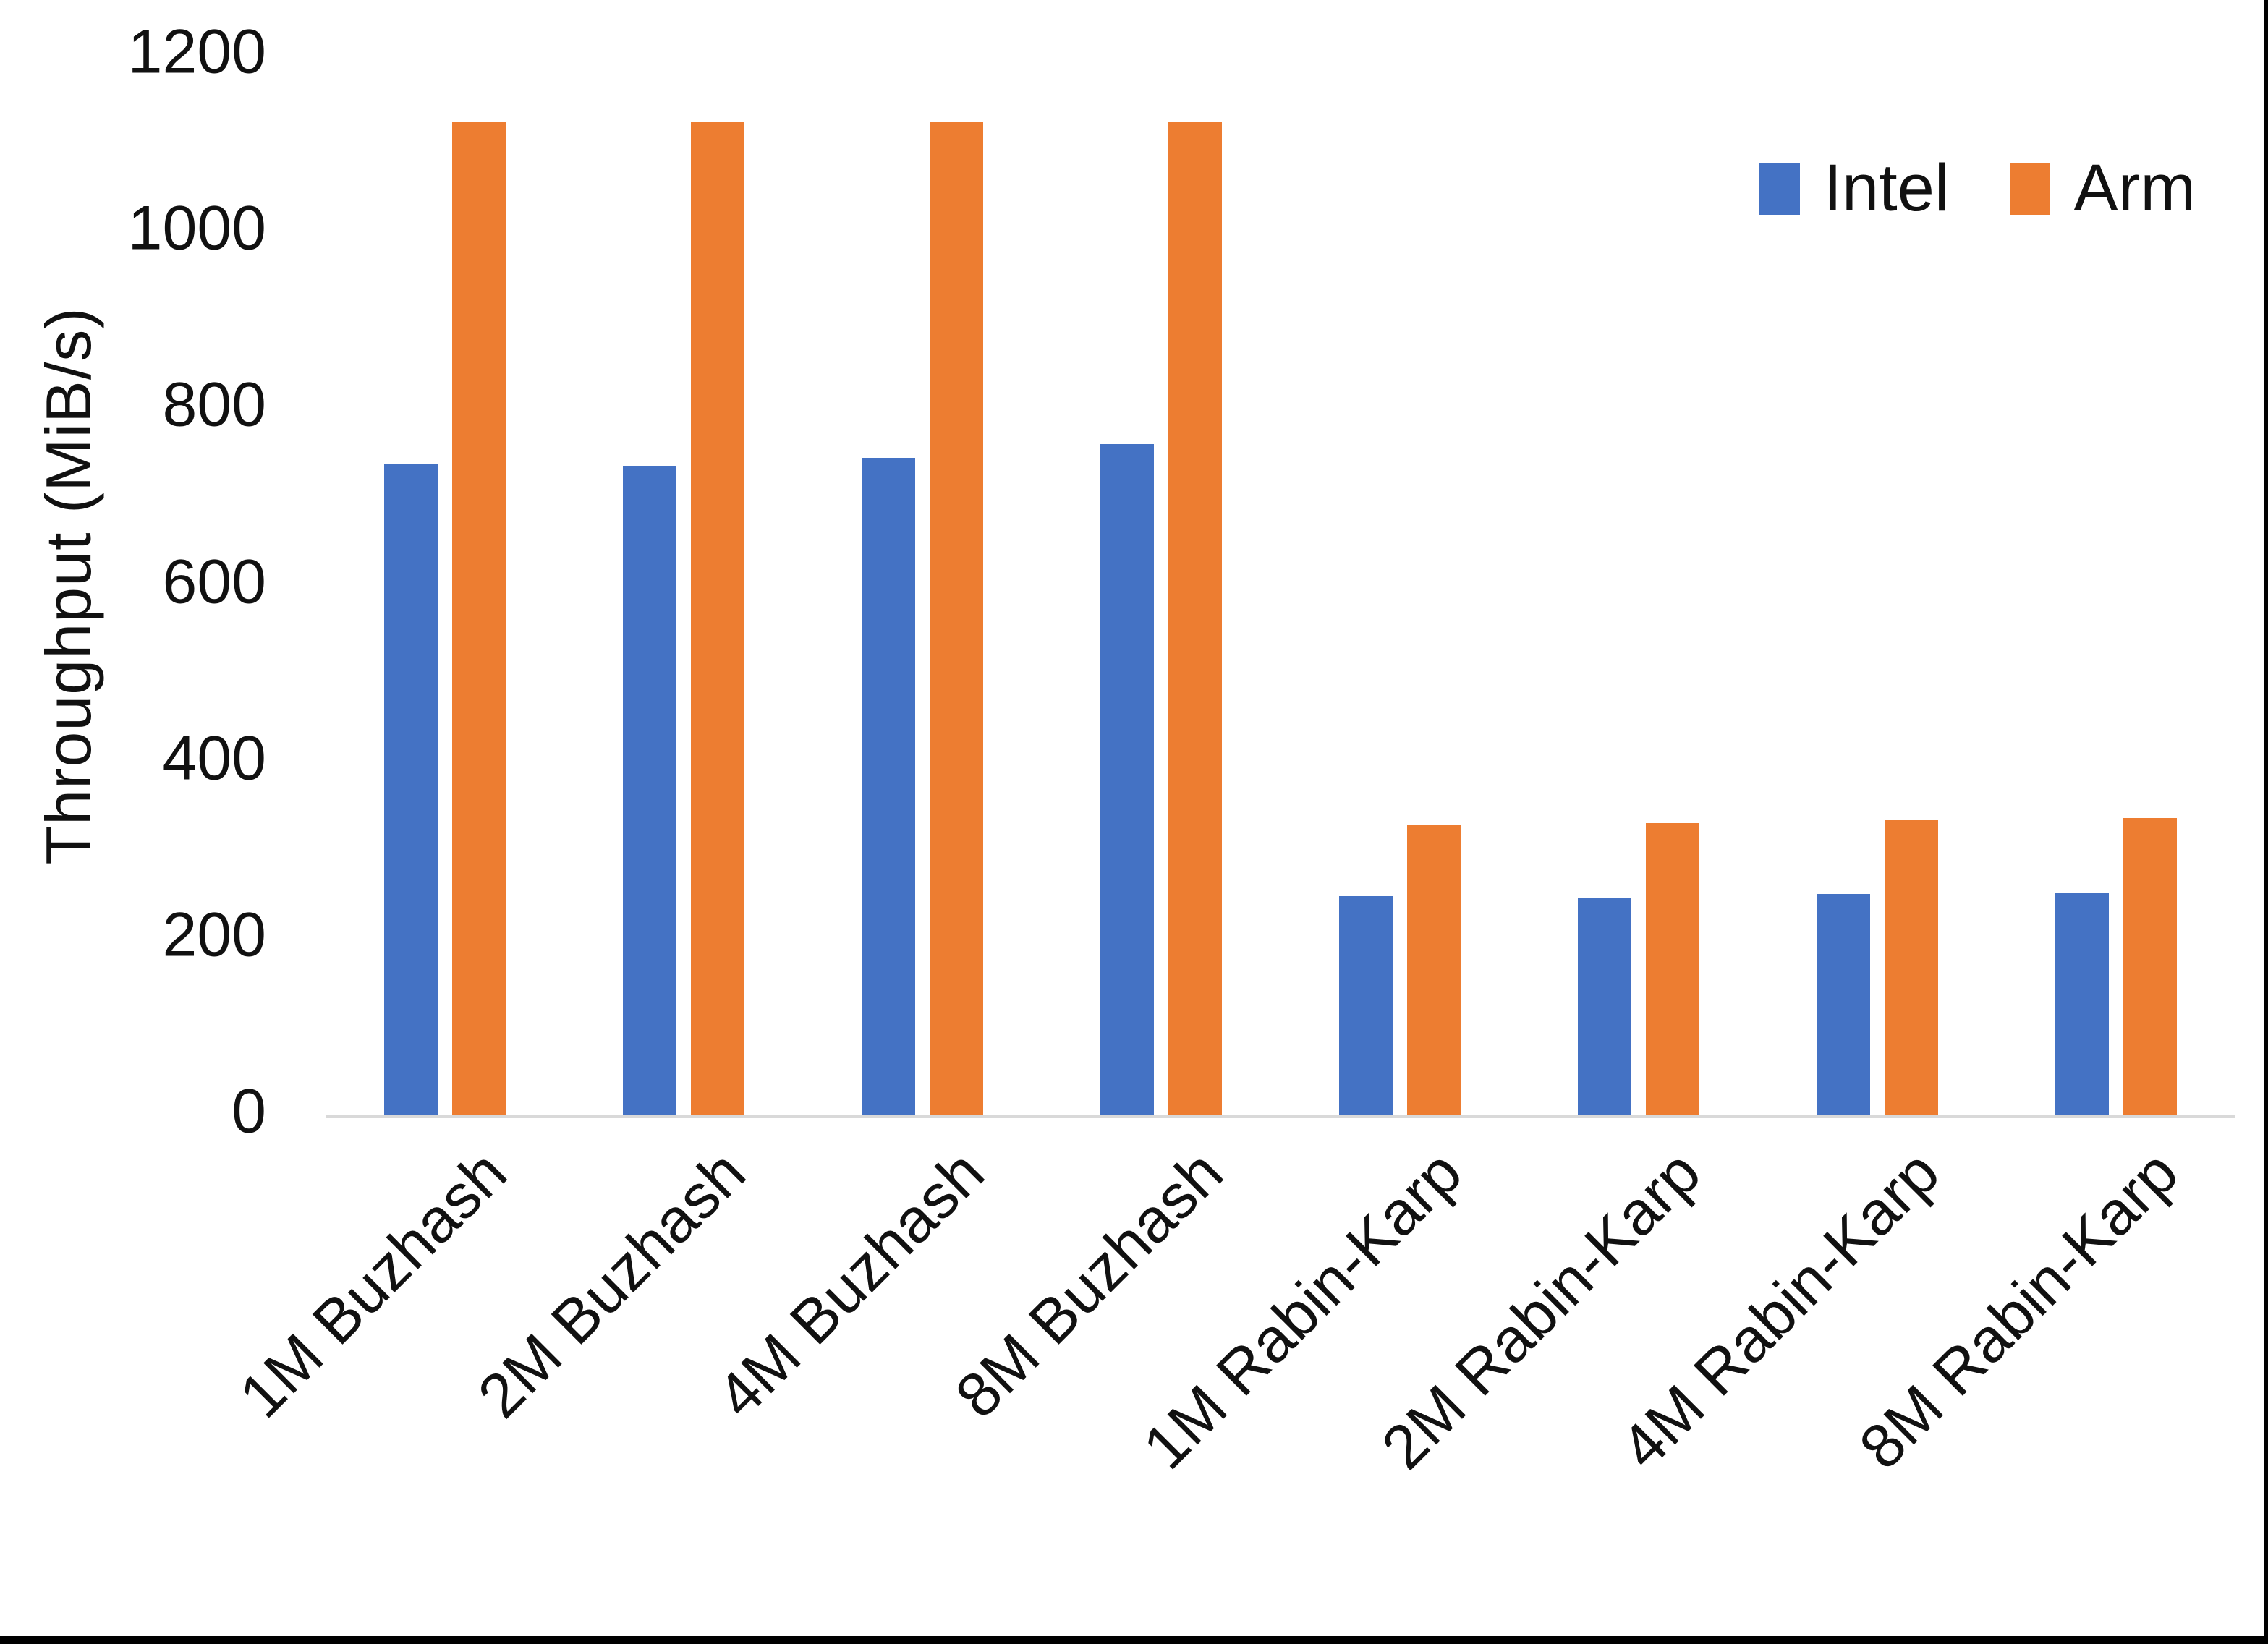 The height and width of the screenshot is (1644, 2268). What do you see at coordinates (1134, 1640) in the screenshot?
I see `border-bottom` at bounding box center [1134, 1640].